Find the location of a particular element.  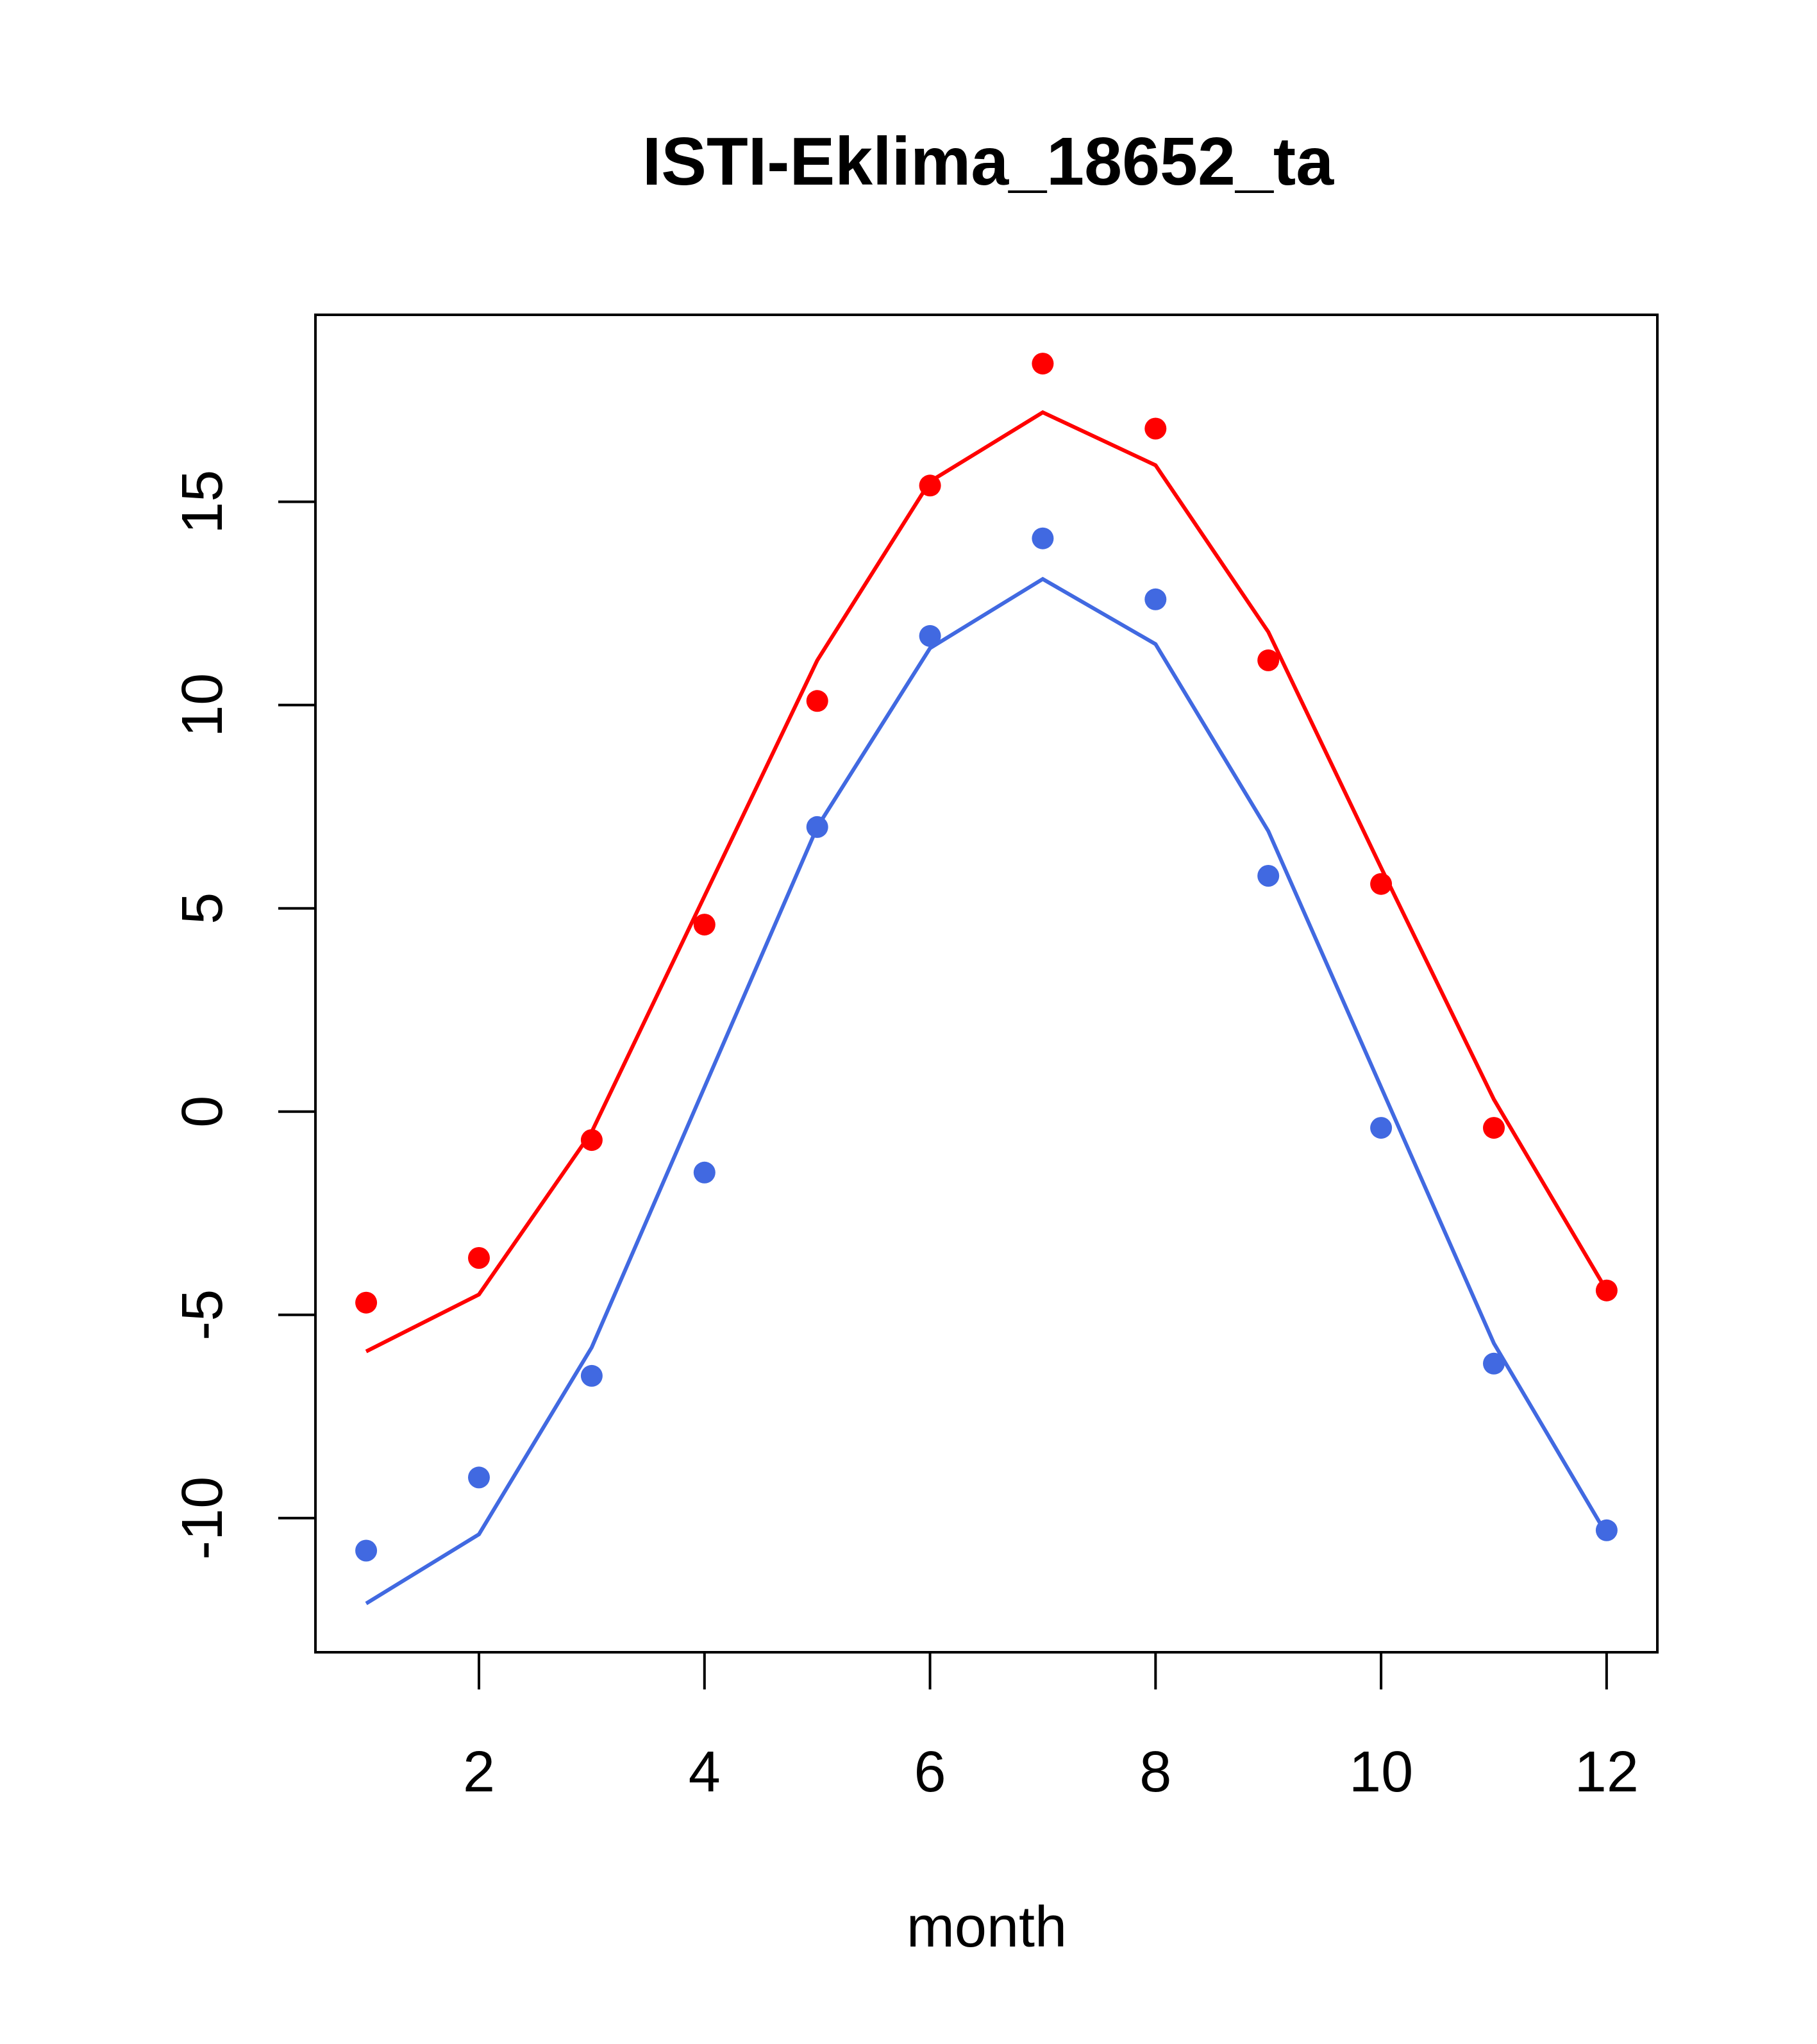

y-tick-label: 10 is located at coordinates (203, 705).